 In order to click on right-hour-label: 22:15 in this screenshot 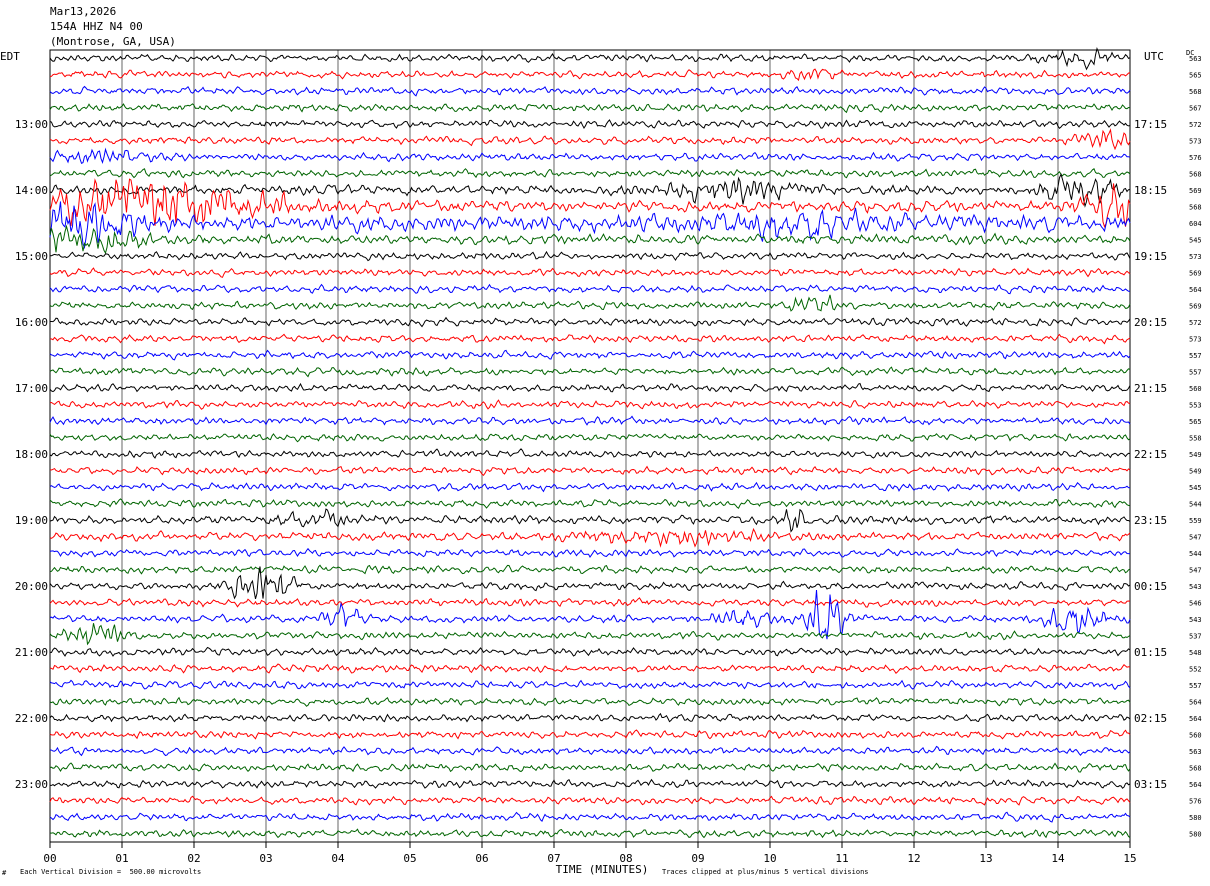, I will do `click(1150, 454)`.